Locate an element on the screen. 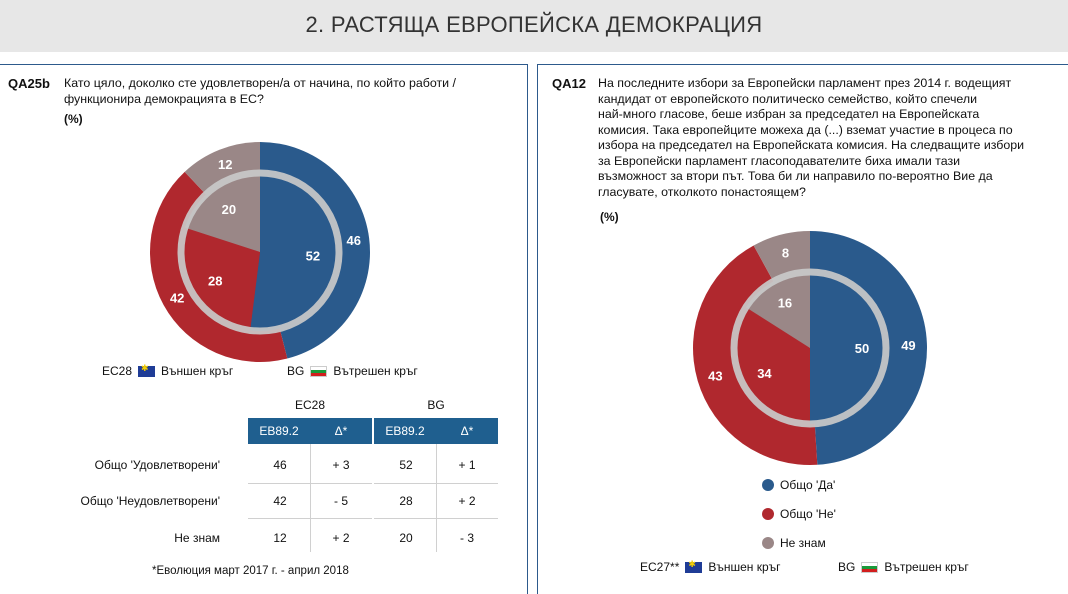 This screenshot has height=594, width=1068. legend-outer-code: ЕС28 is located at coordinates (117, 371).